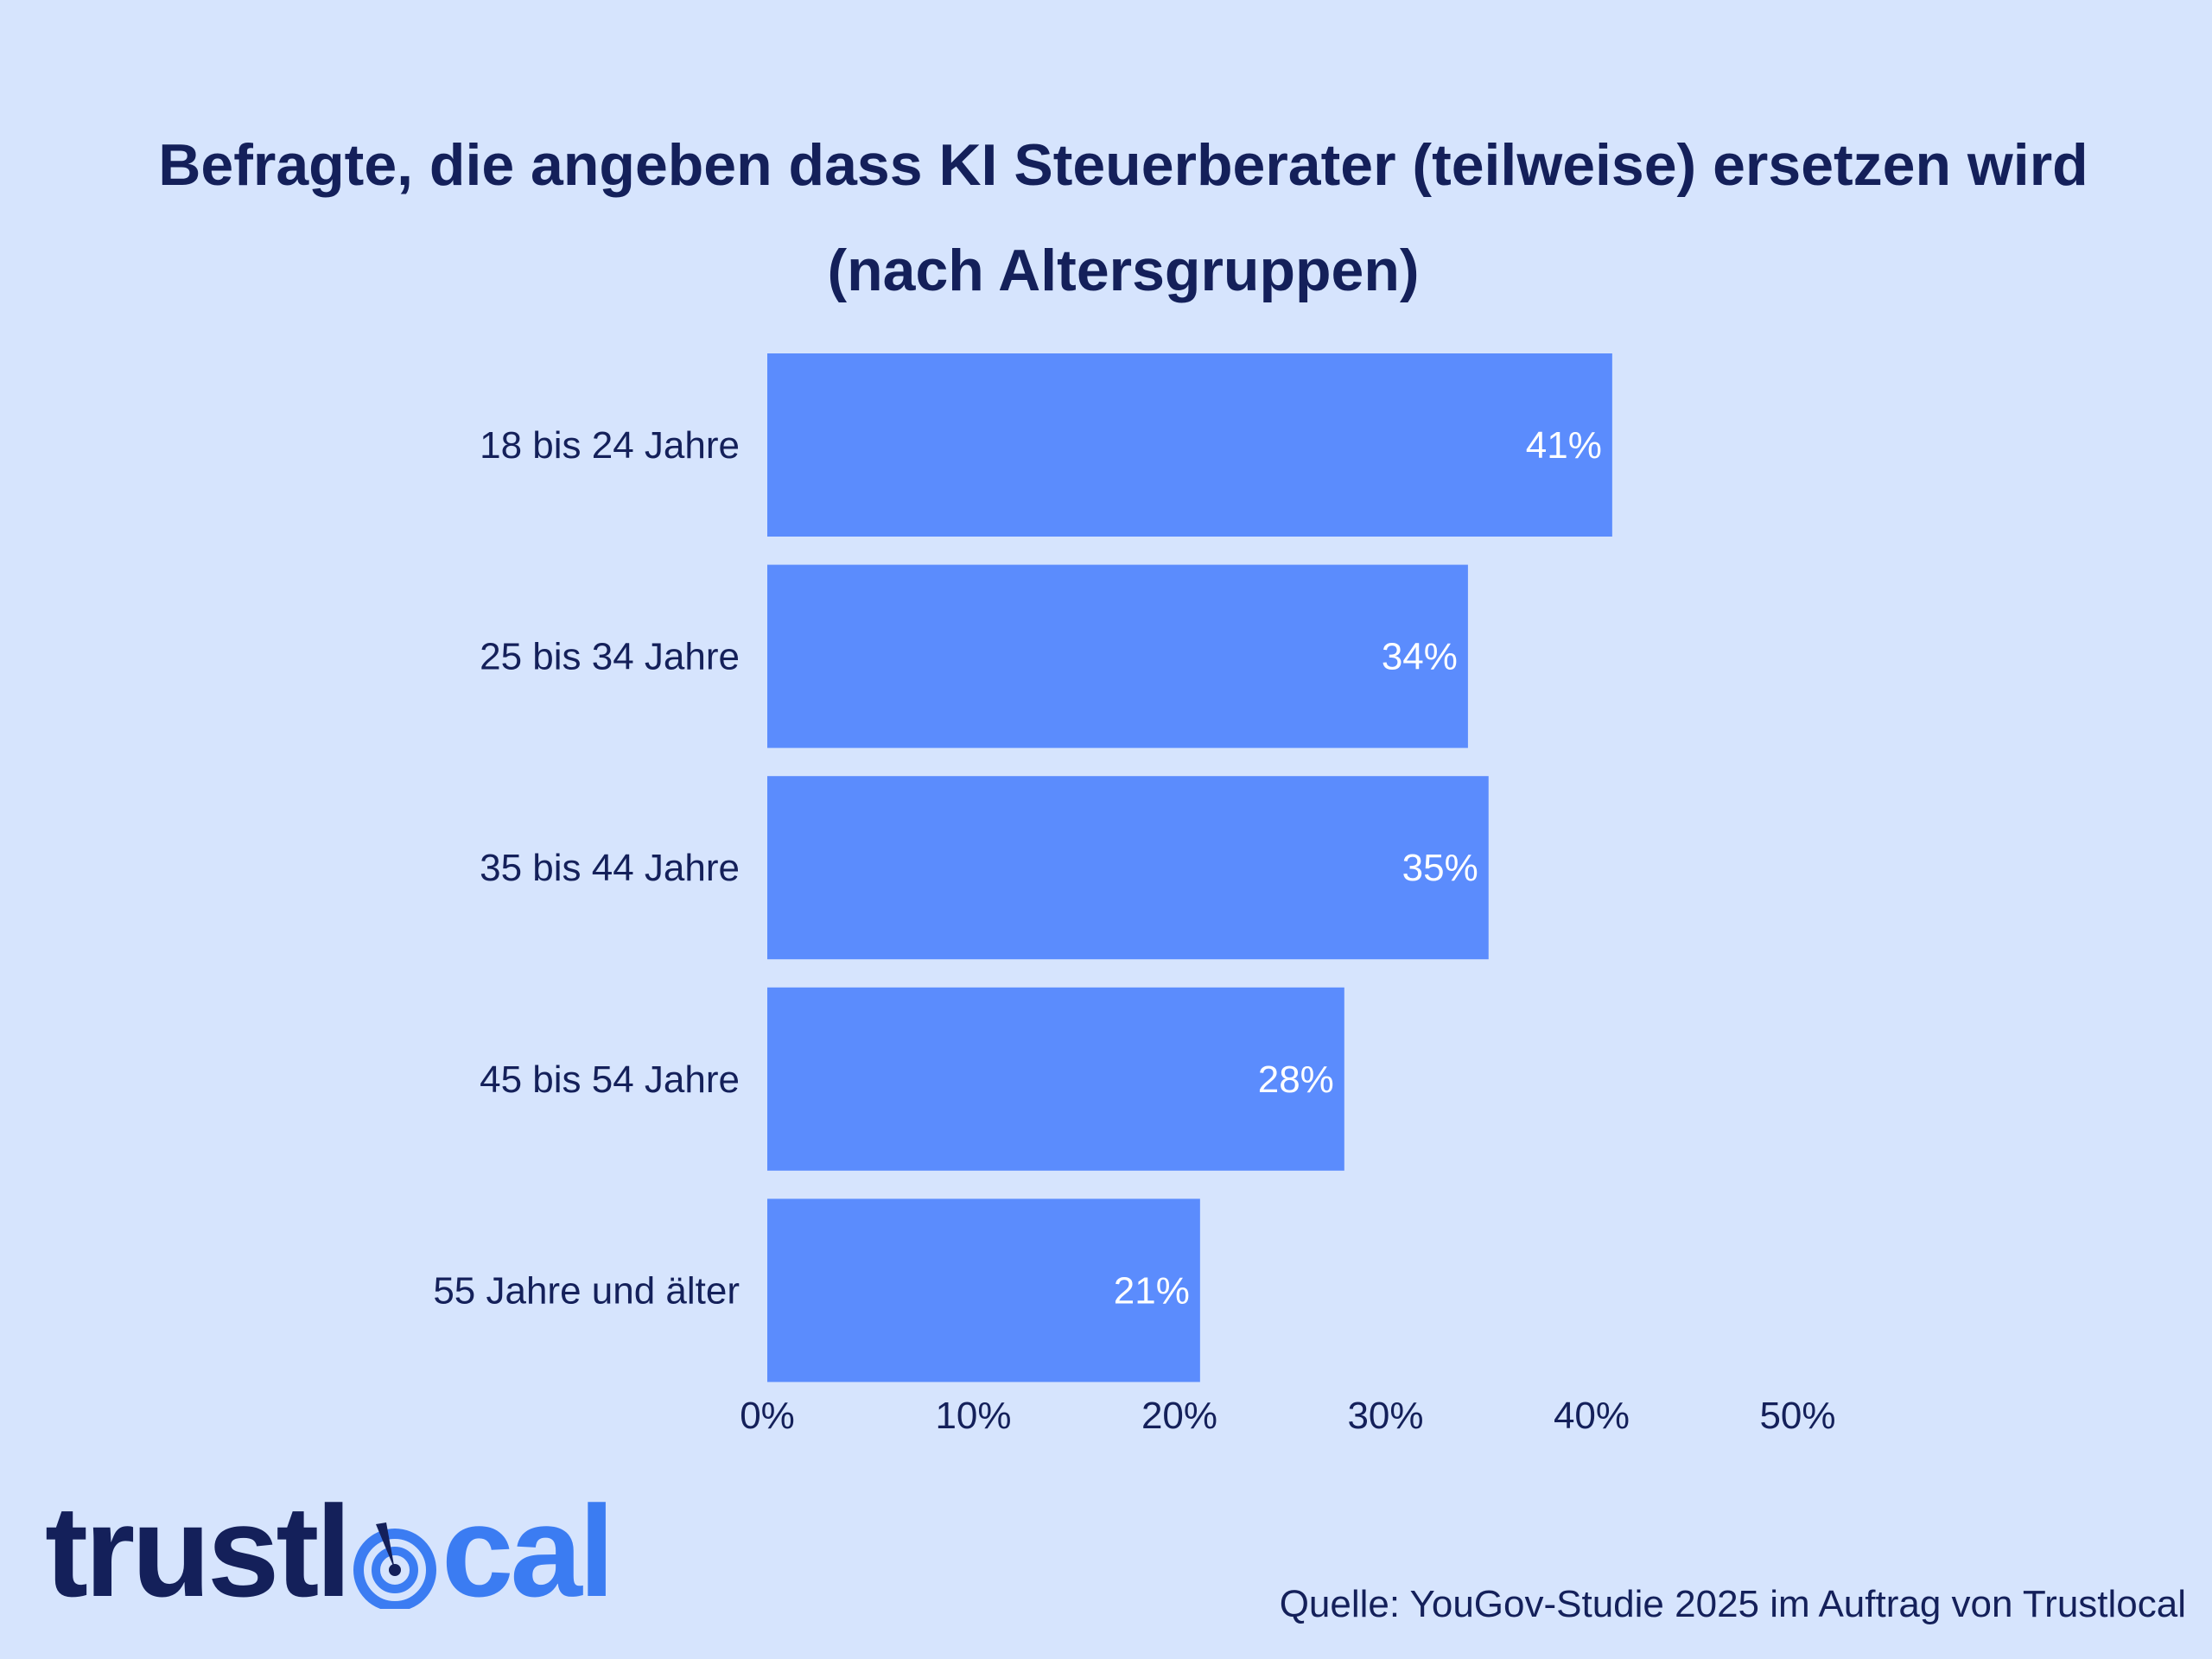 The width and height of the screenshot is (2212, 1659). What do you see at coordinates (1296, 1079) in the screenshot?
I see `value-label-4: 28%` at bounding box center [1296, 1079].